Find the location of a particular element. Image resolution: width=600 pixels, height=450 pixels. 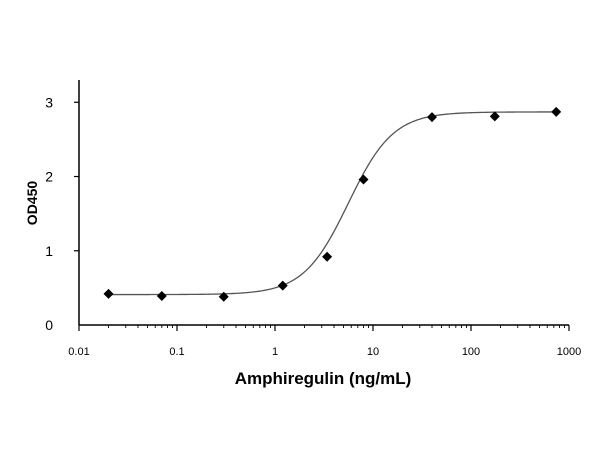

y-tick-label: 1 is located at coordinates (49, 251).